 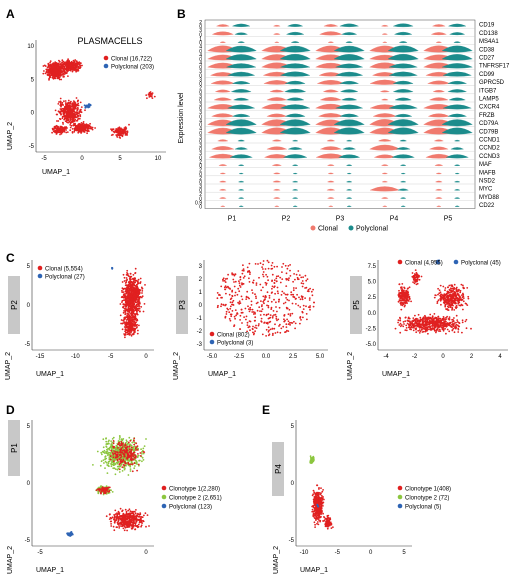 What do you see at coordinates (340, 219) in the screenshot?
I see `x-tick-label: P3` at bounding box center [340, 219].